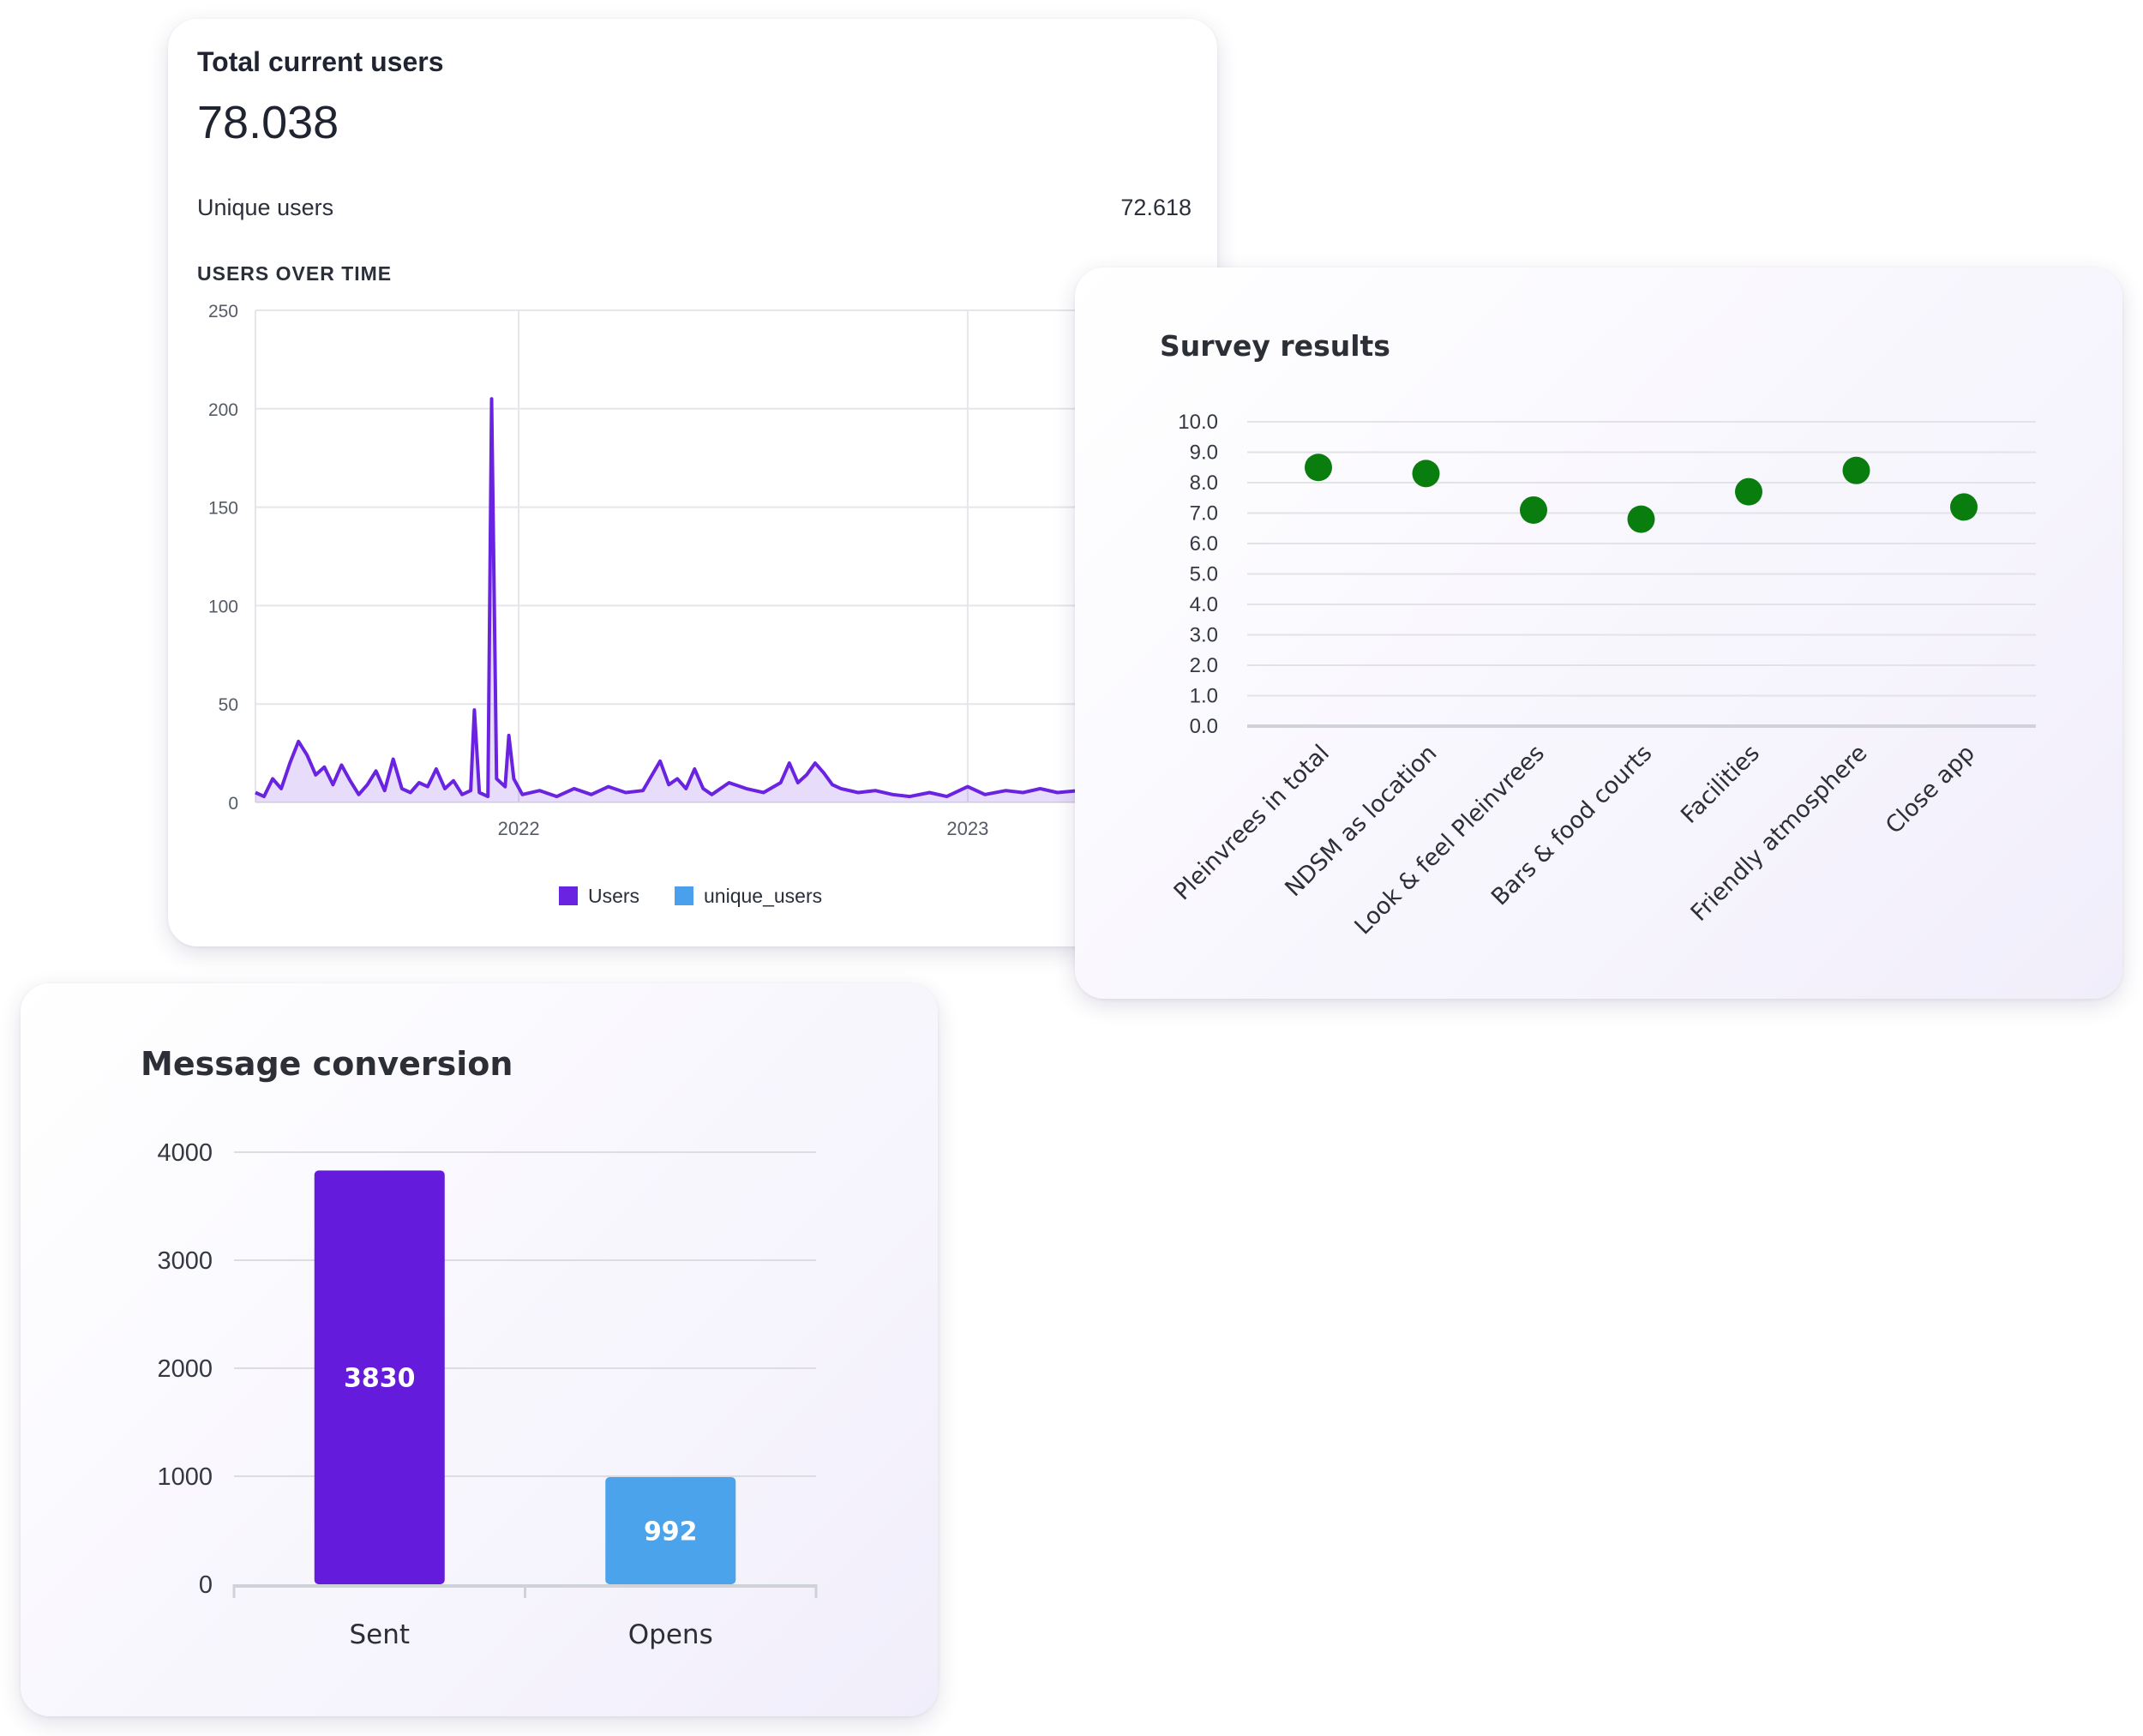 This screenshot has width=2143, height=1736. What do you see at coordinates (967, 828) in the screenshot?
I see `x-tick-label: 2023` at bounding box center [967, 828].